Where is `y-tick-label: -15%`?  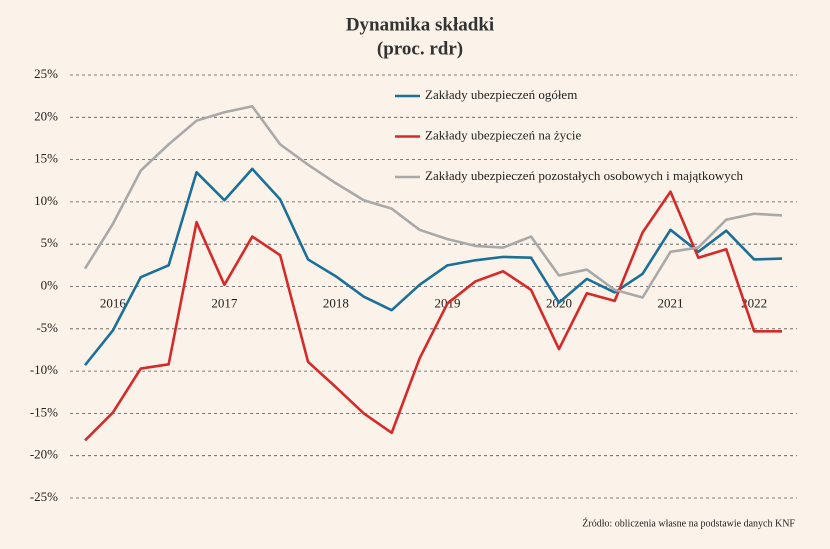
y-tick-label: -15% is located at coordinates (44, 411).